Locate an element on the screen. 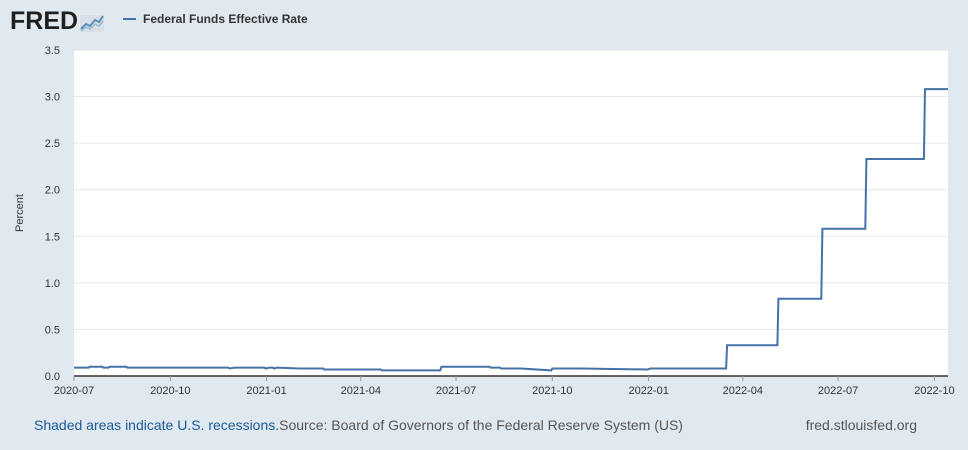 The width and height of the screenshot is (968, 450). y-tick-label: 0.5 is located at coordinates (52, 330).